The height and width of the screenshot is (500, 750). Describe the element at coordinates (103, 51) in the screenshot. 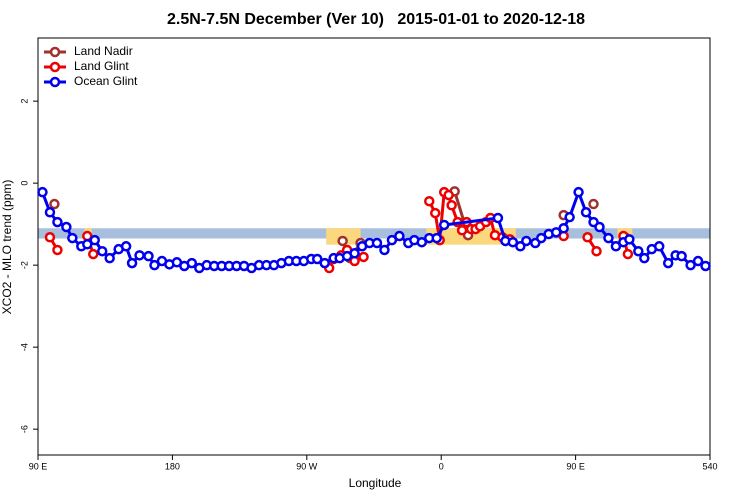

I see `legend-label: Land Nadir` at that location.